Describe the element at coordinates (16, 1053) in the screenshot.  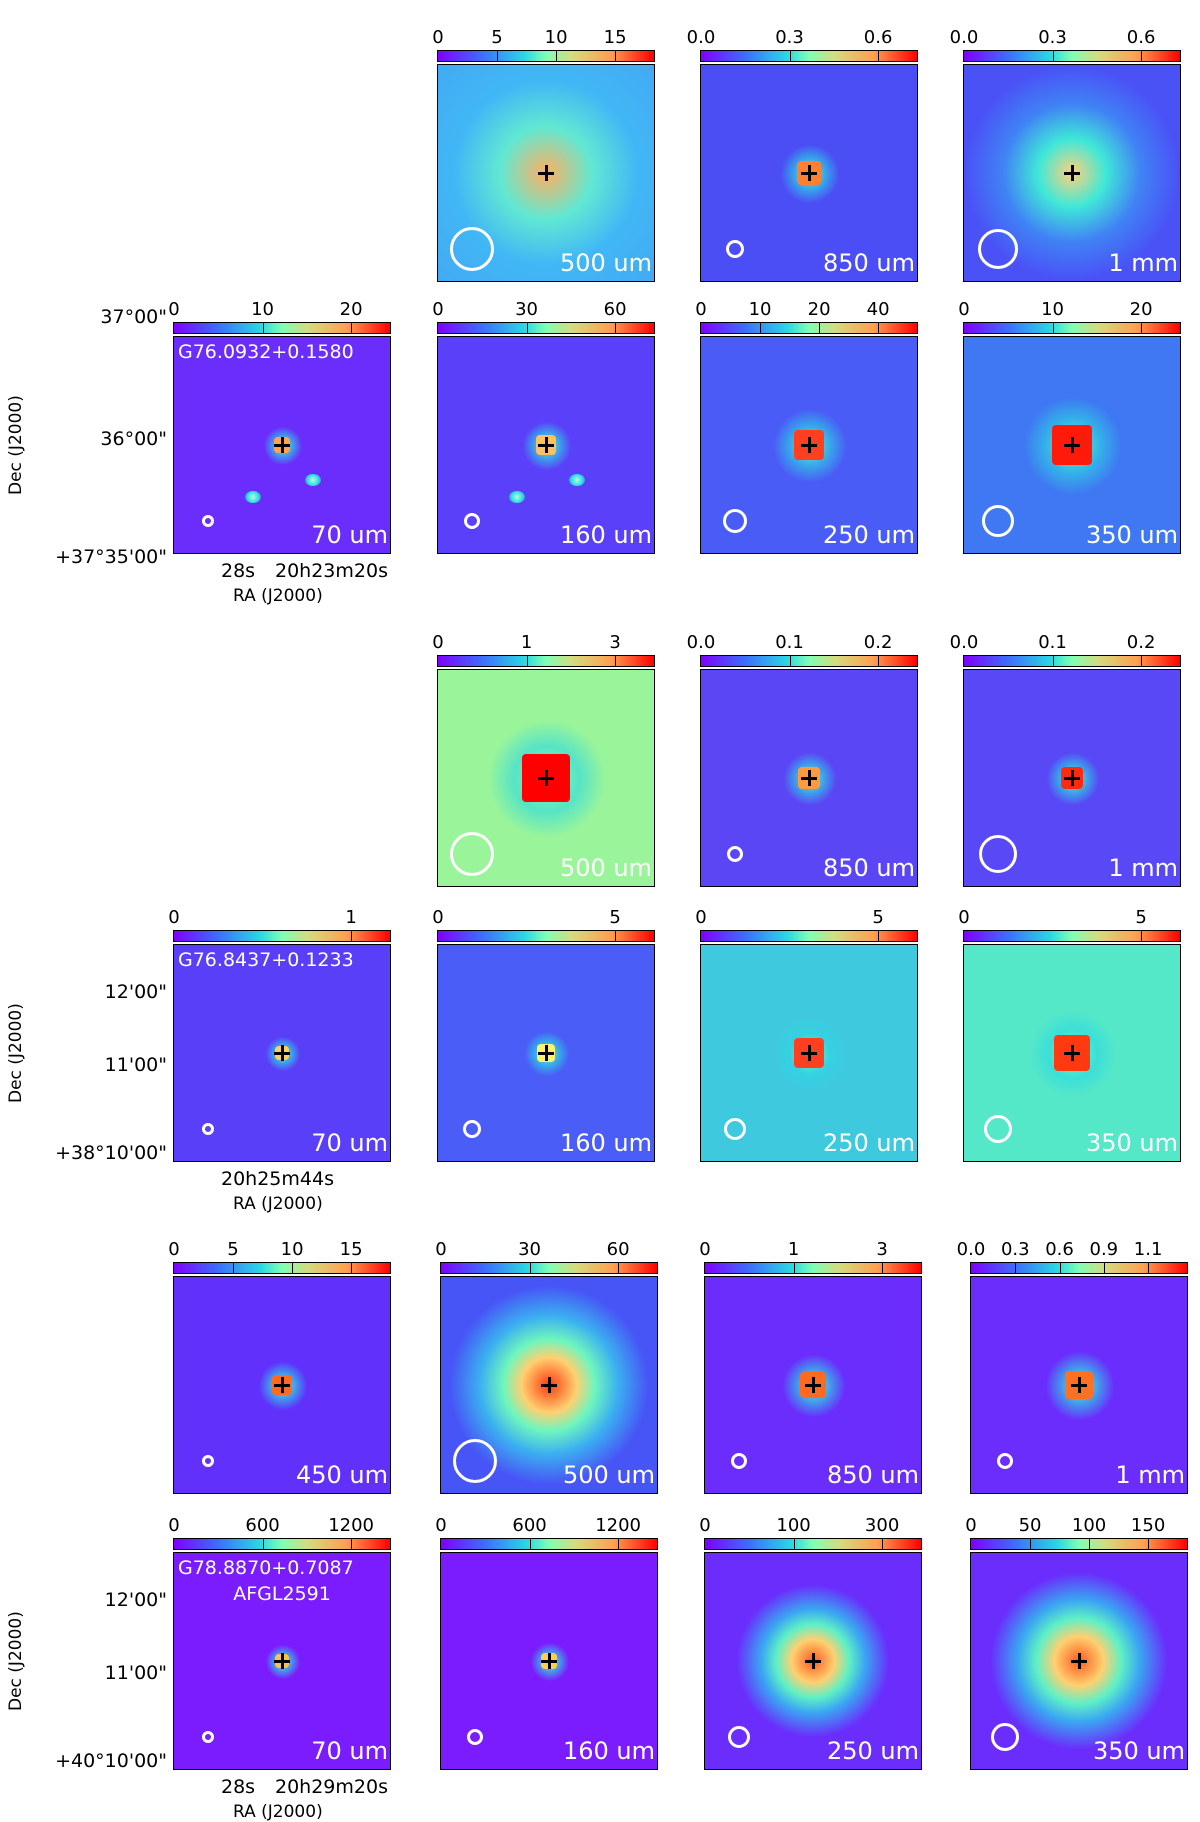
I see `dec-axis-title: Dec (J2000)` at that location.